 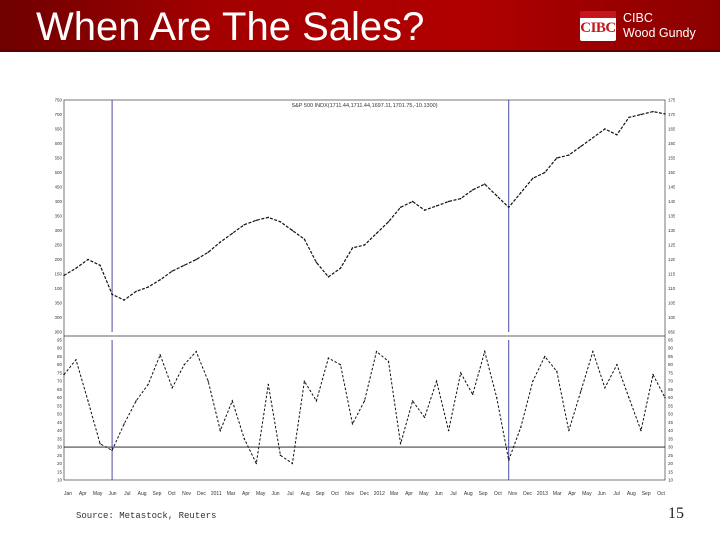 I want to click on price-ytick-left: 1300, so click(x=58, y=230).